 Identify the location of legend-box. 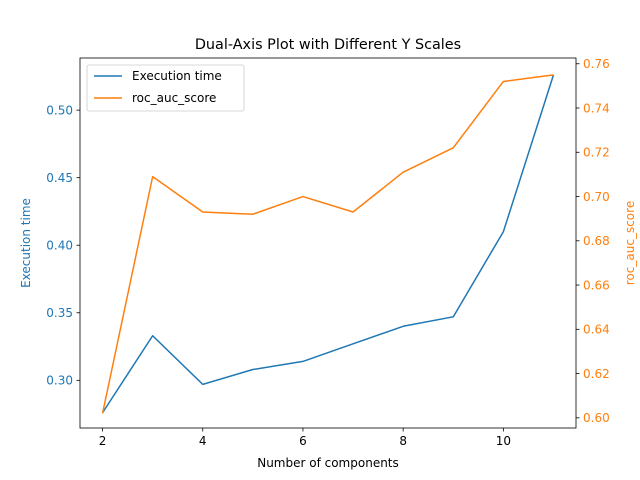
(165, 88).